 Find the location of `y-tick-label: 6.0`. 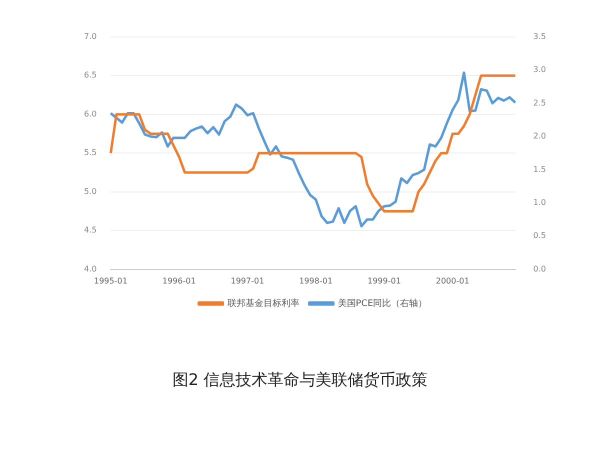

y-tick-label: 6.0 is located at coordinates (90, 113).